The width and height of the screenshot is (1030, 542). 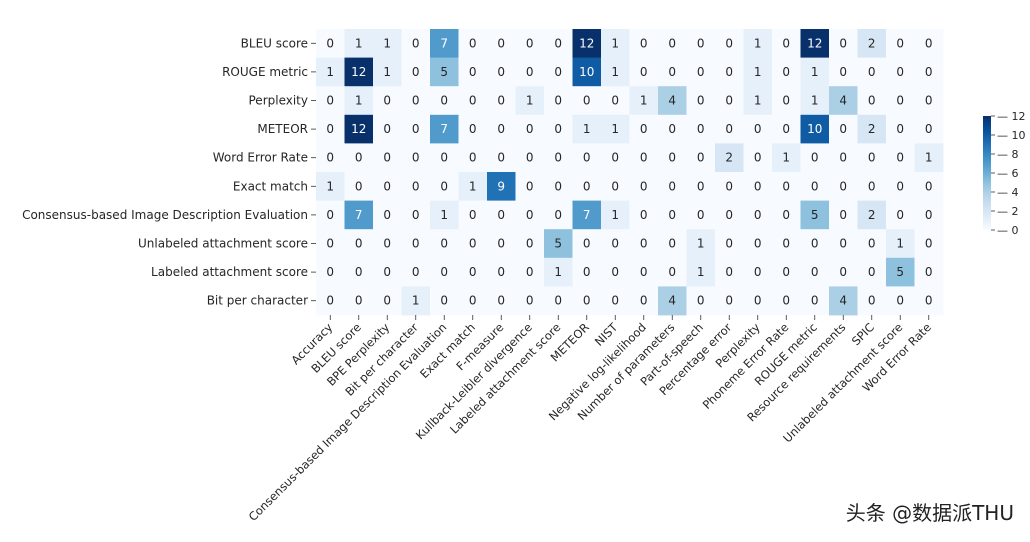 I want to click on cell-value-label: 4, so click(x=843, y=101).